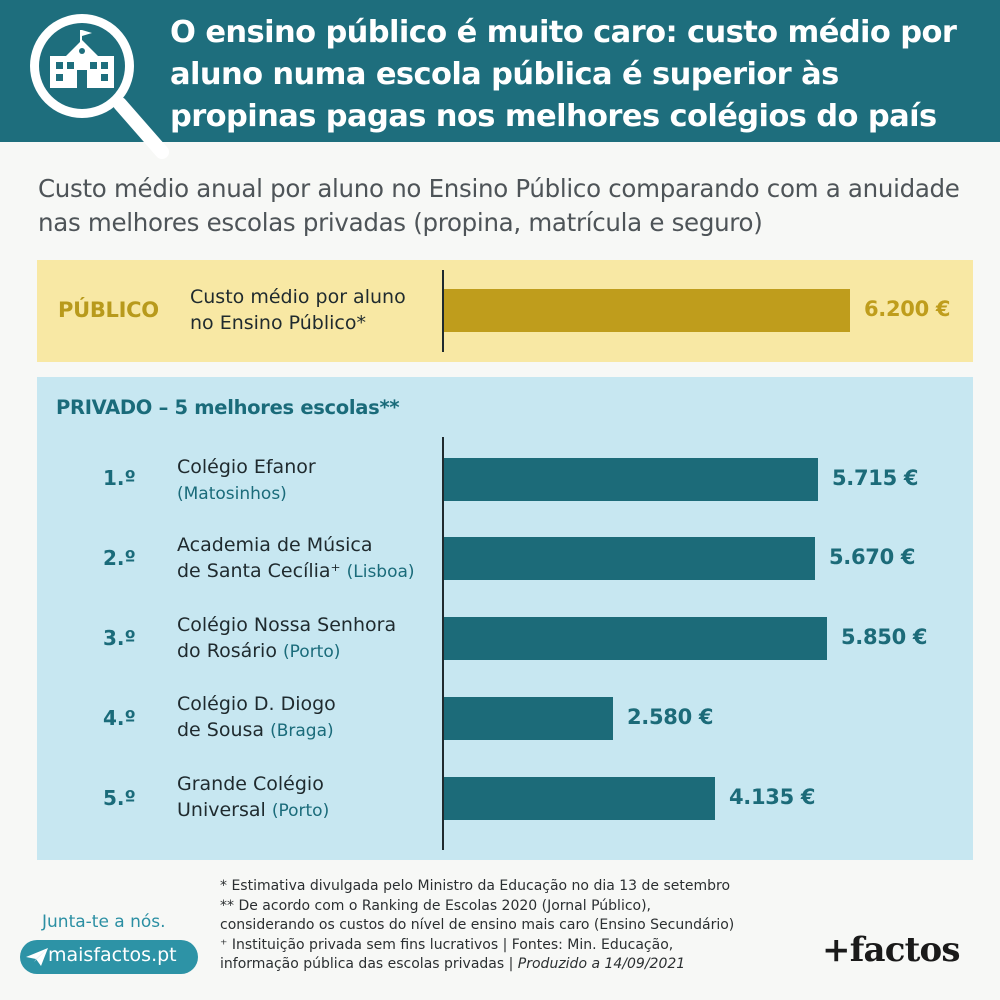 The image size is (1000, 1000). I want to click on school-name-line1: Academia de Música, so click(275, 545).